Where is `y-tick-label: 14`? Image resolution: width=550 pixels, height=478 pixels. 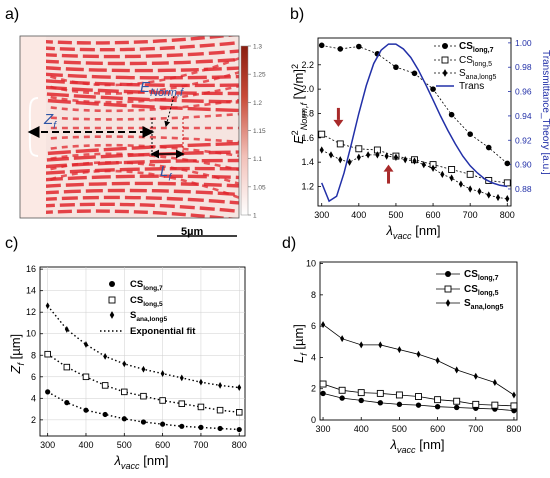 y-tick-label: 14 is located at coordinates (31, 291).